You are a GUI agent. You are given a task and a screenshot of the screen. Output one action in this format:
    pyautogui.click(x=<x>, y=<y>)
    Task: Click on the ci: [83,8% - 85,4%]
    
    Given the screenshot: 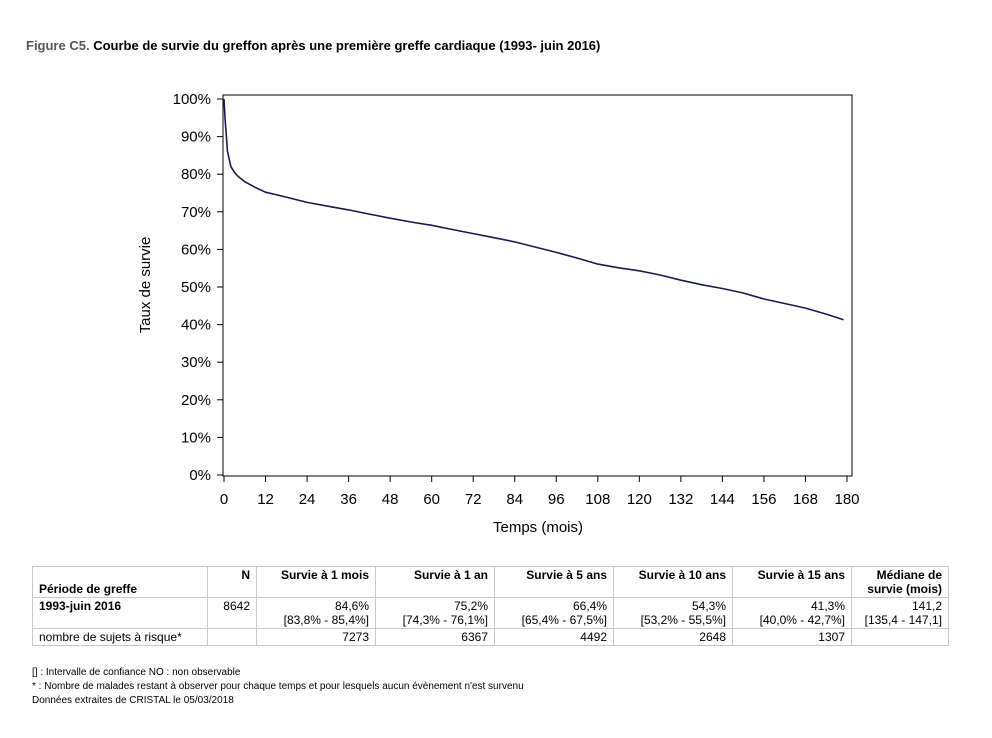 What is the action you would take?
    pyautogui.click(x=326, y=620)
    